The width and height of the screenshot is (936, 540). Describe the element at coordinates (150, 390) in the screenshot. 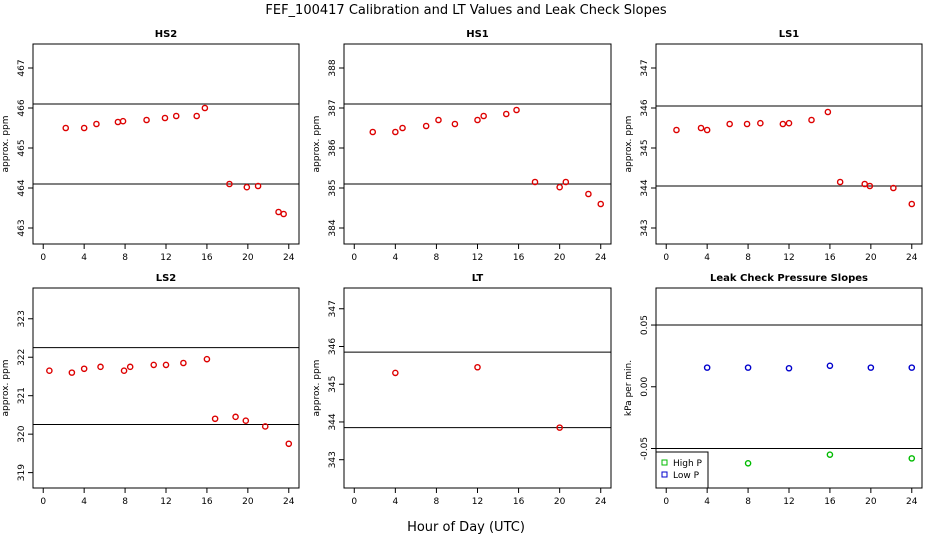

I see `panel-ls2: LS2 approx. ppm 0 4 8 12 16 20 24 319 320 321 322 323` at that location.